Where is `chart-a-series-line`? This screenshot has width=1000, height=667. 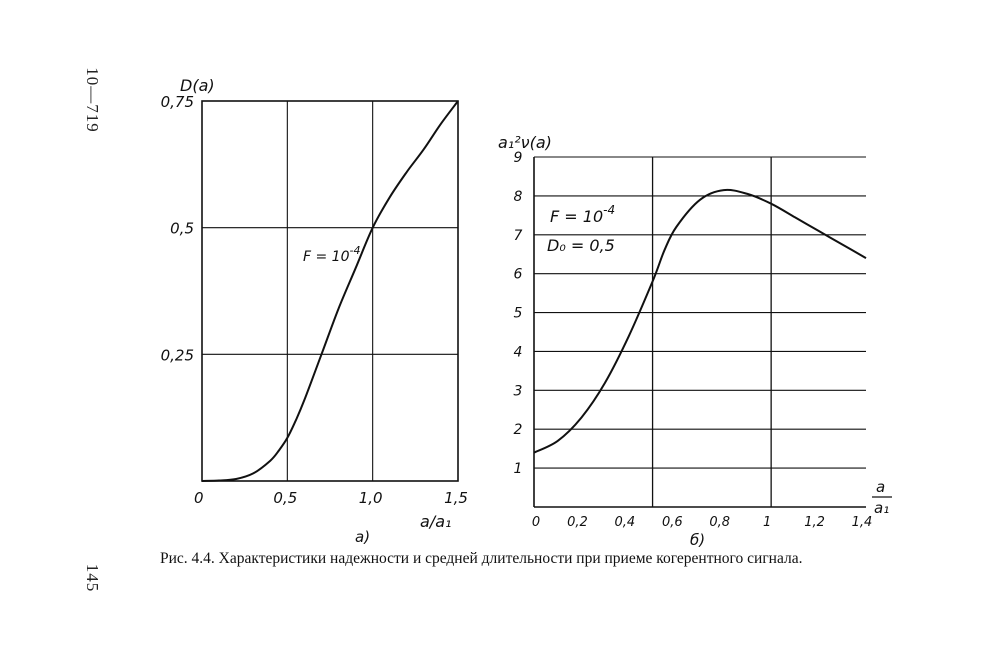
chart-a-series-line is located at coordinates (330, 291).